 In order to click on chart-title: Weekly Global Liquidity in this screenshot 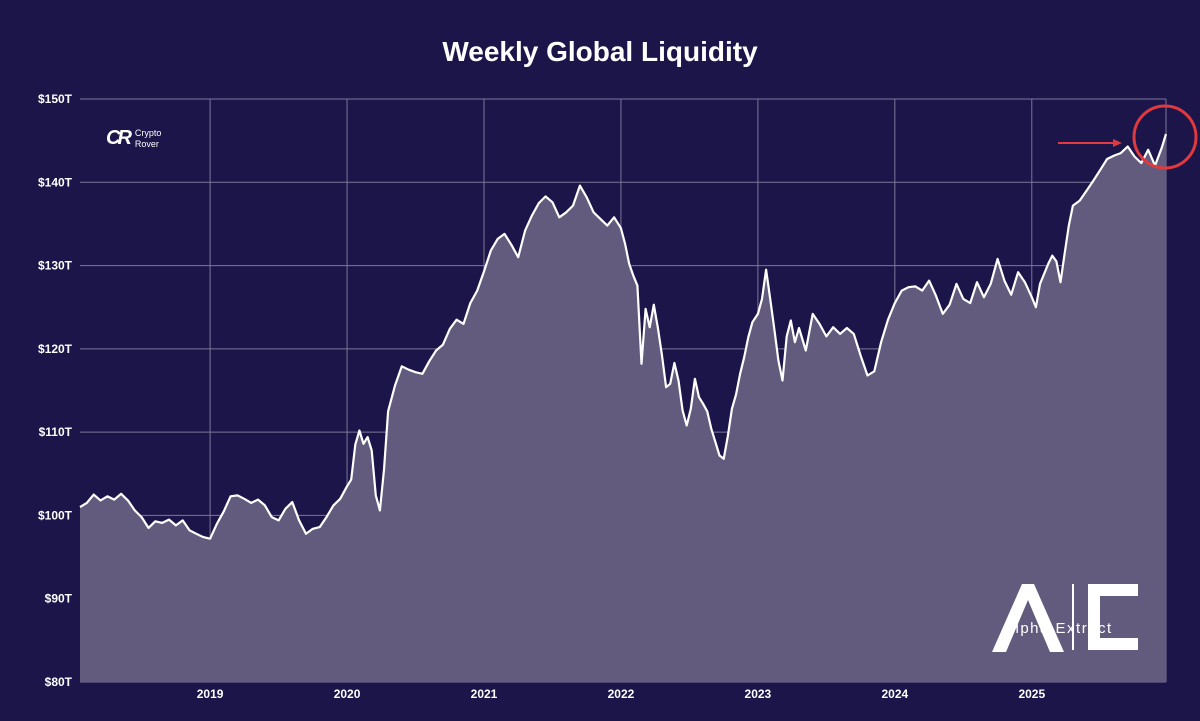, I will do `click(600, 51)`.